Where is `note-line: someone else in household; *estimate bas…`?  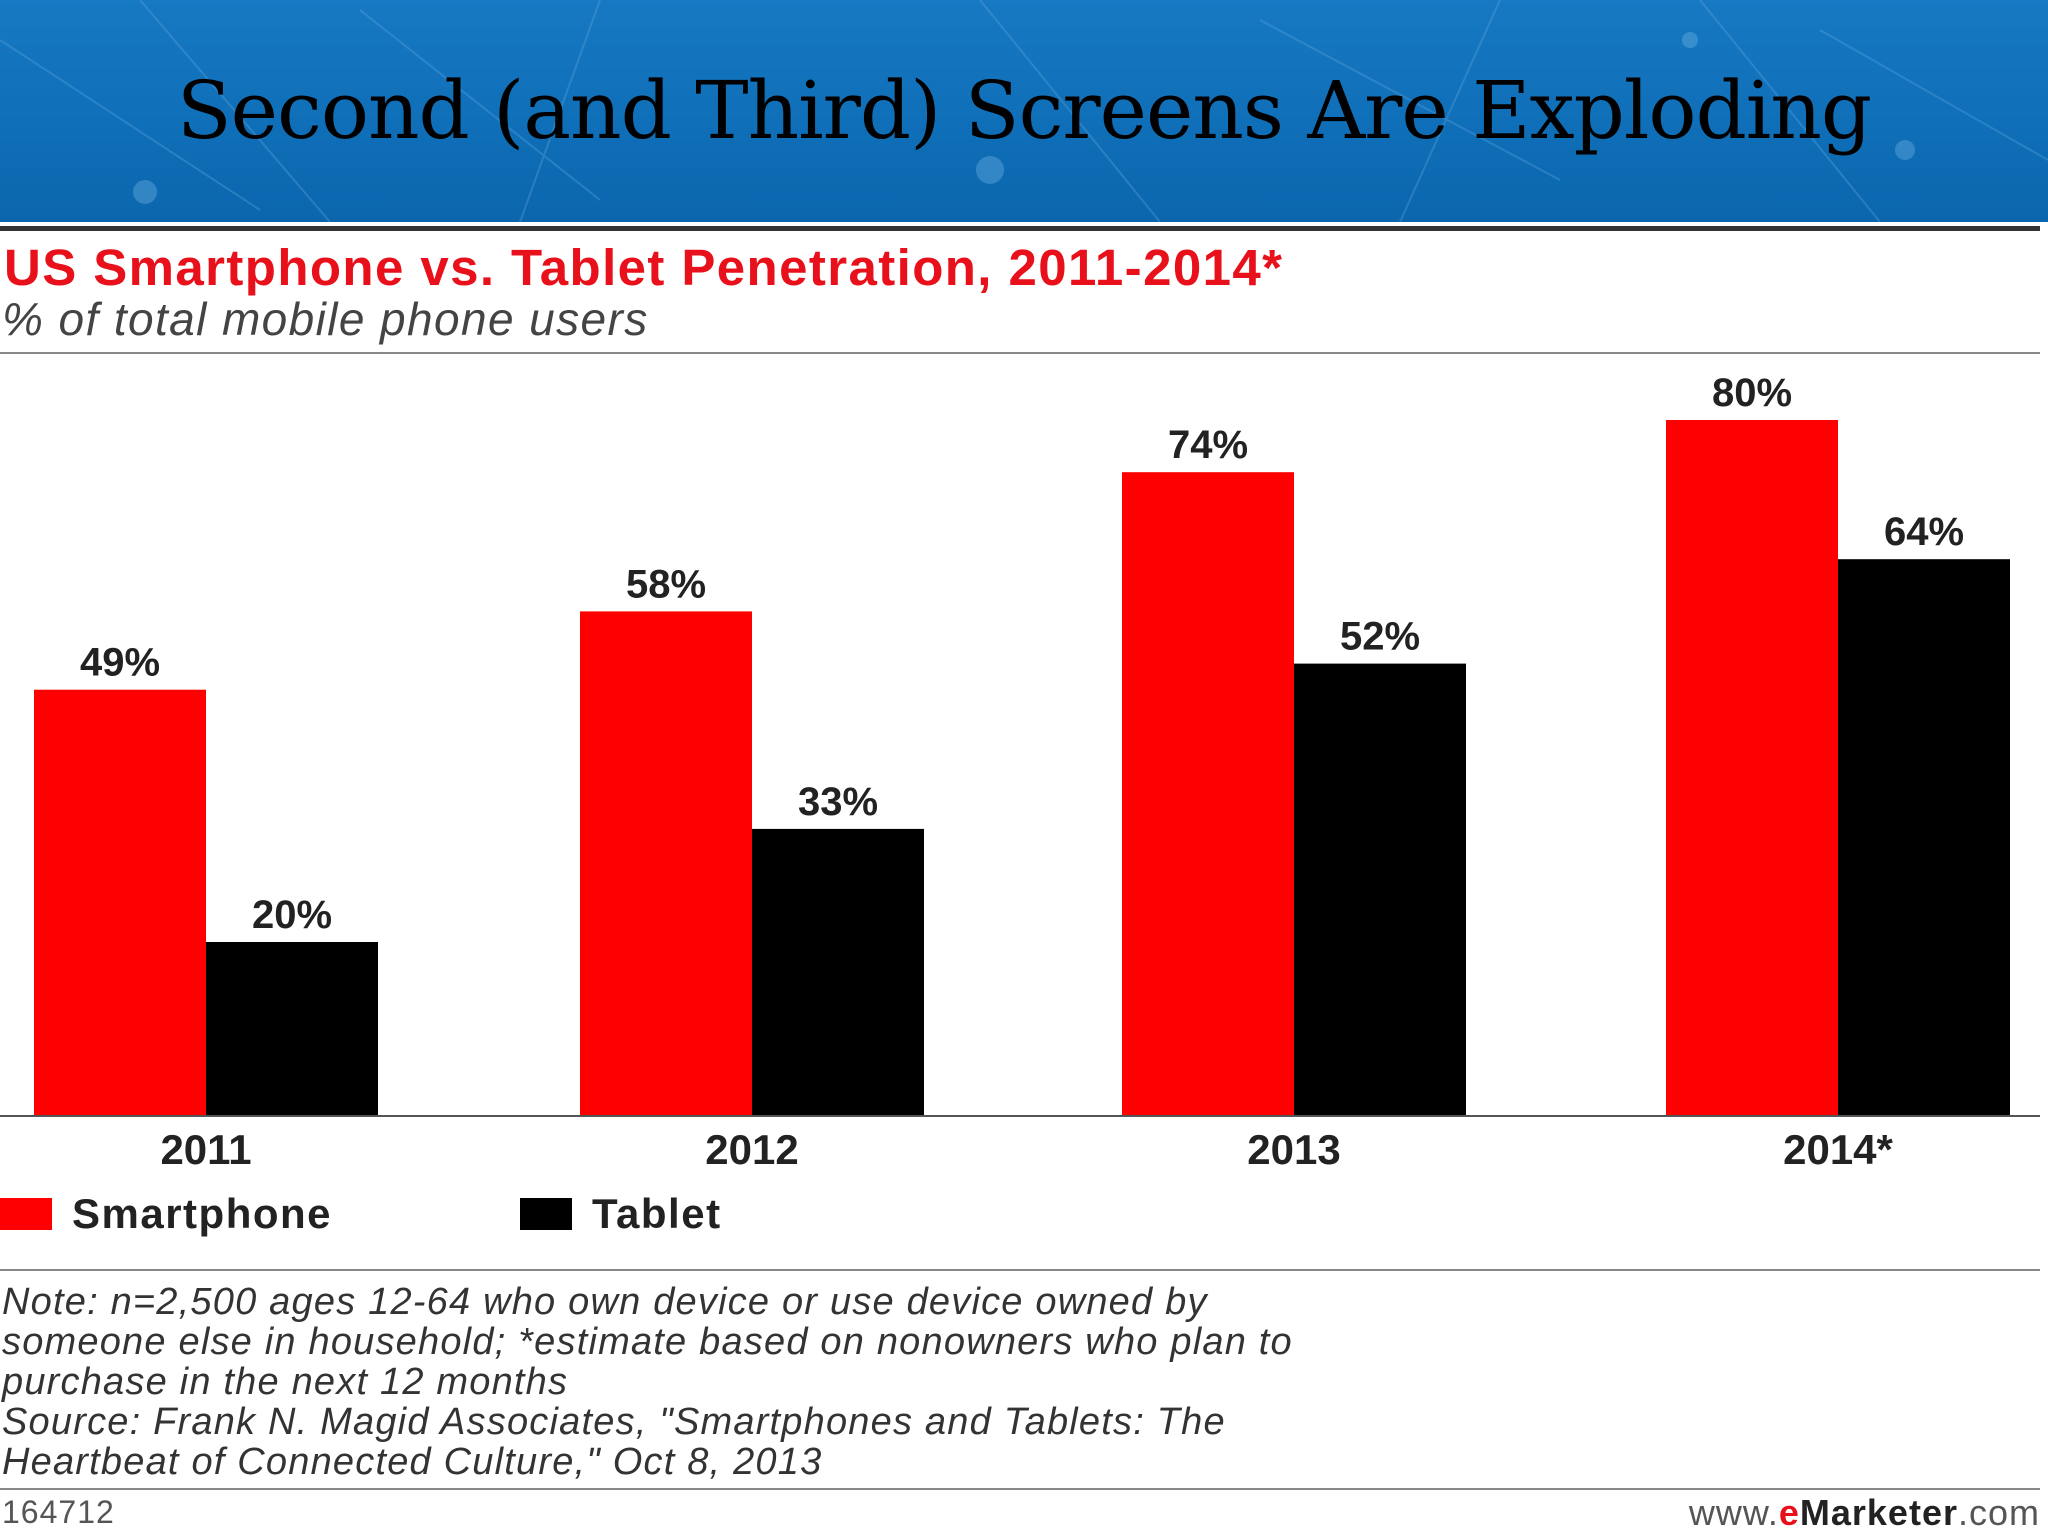 note-line: someone else in household; *estimate bas… is located at coordinates (647, 1342).